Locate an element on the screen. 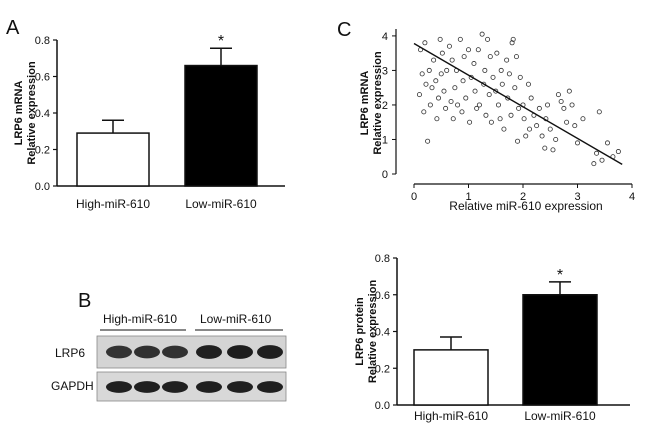  chart-a-ytick-label: 0.0 is located at coordinates (42, 187).